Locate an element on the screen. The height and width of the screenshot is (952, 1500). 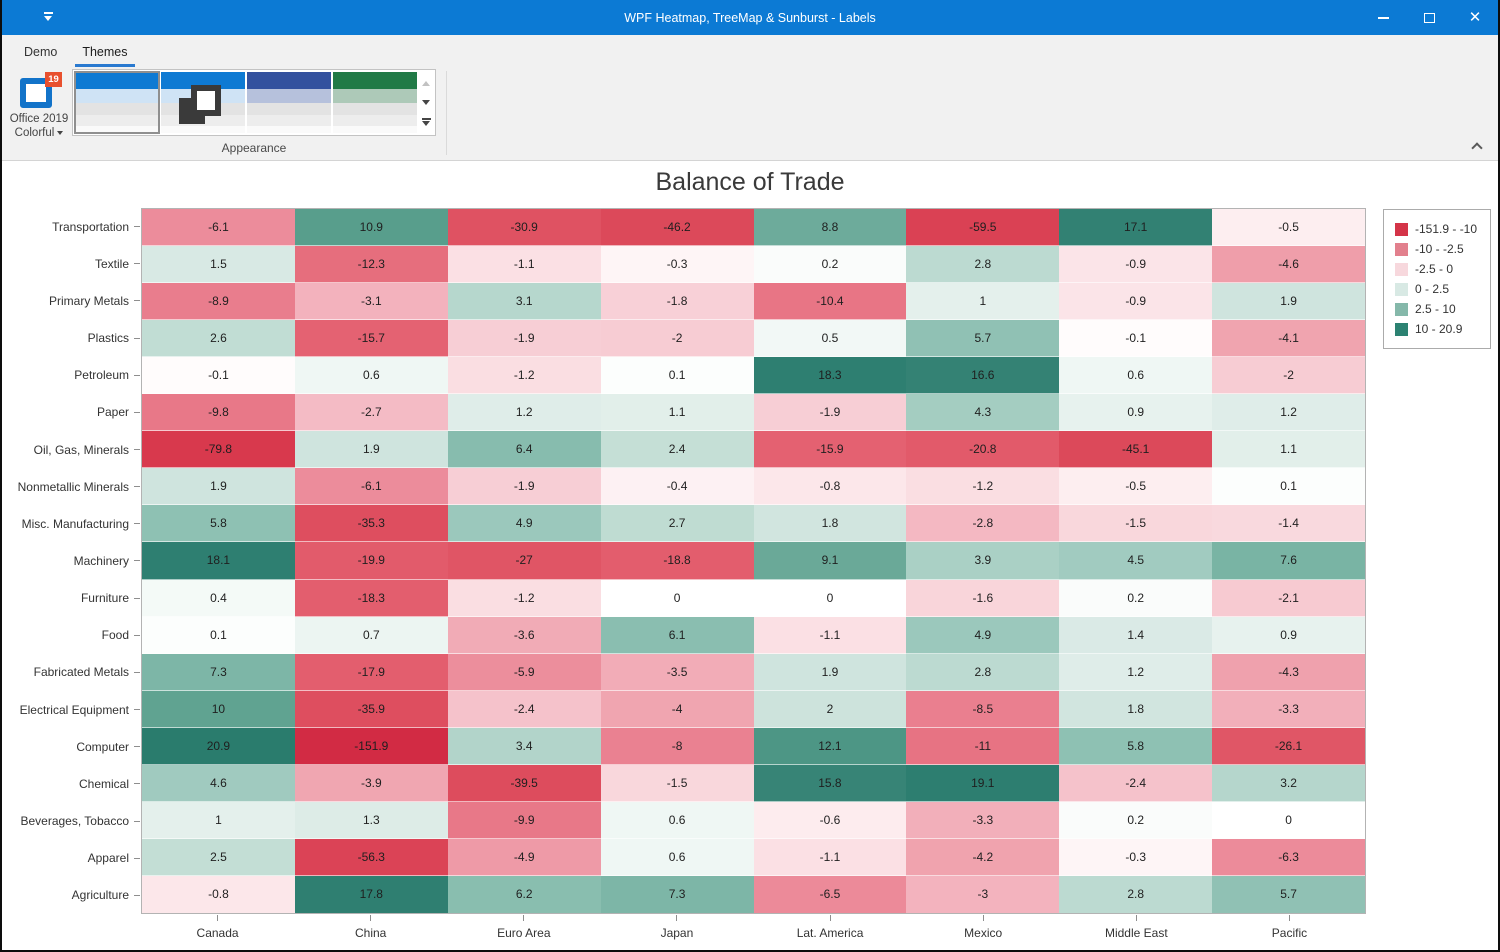
gallery-scroll-down-button is located at coordinates (426, 103).